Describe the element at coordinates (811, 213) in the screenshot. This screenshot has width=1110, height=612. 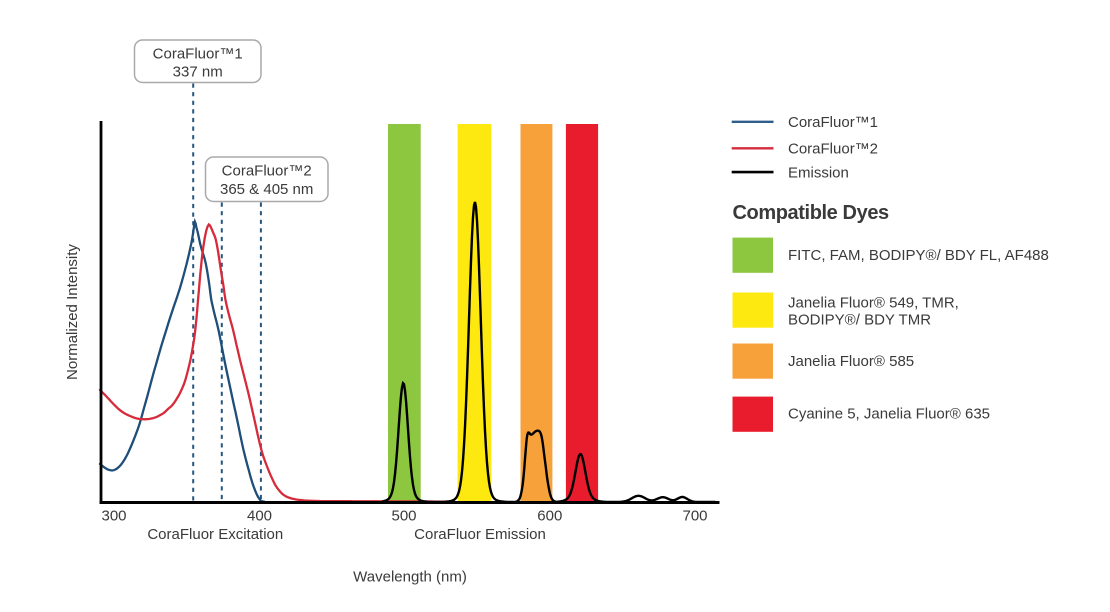
I see `svg-text: Compatible Dyes` at that location.